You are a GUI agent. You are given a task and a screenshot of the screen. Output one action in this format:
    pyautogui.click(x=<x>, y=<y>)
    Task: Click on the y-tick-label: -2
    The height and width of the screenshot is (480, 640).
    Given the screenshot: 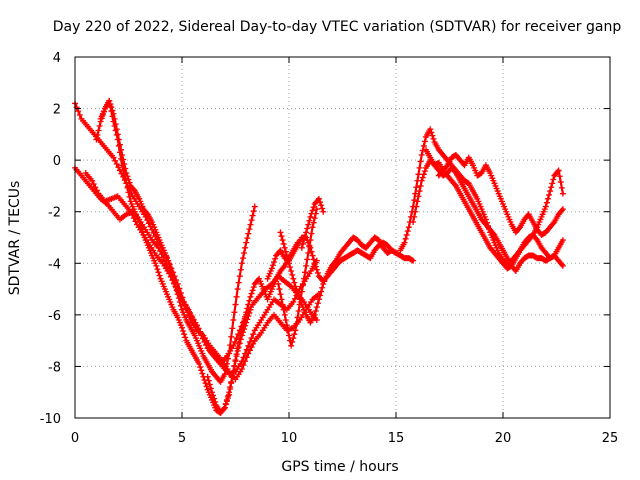 What is the action you would take?
    pyautogui.click(x=54, y=213)
    